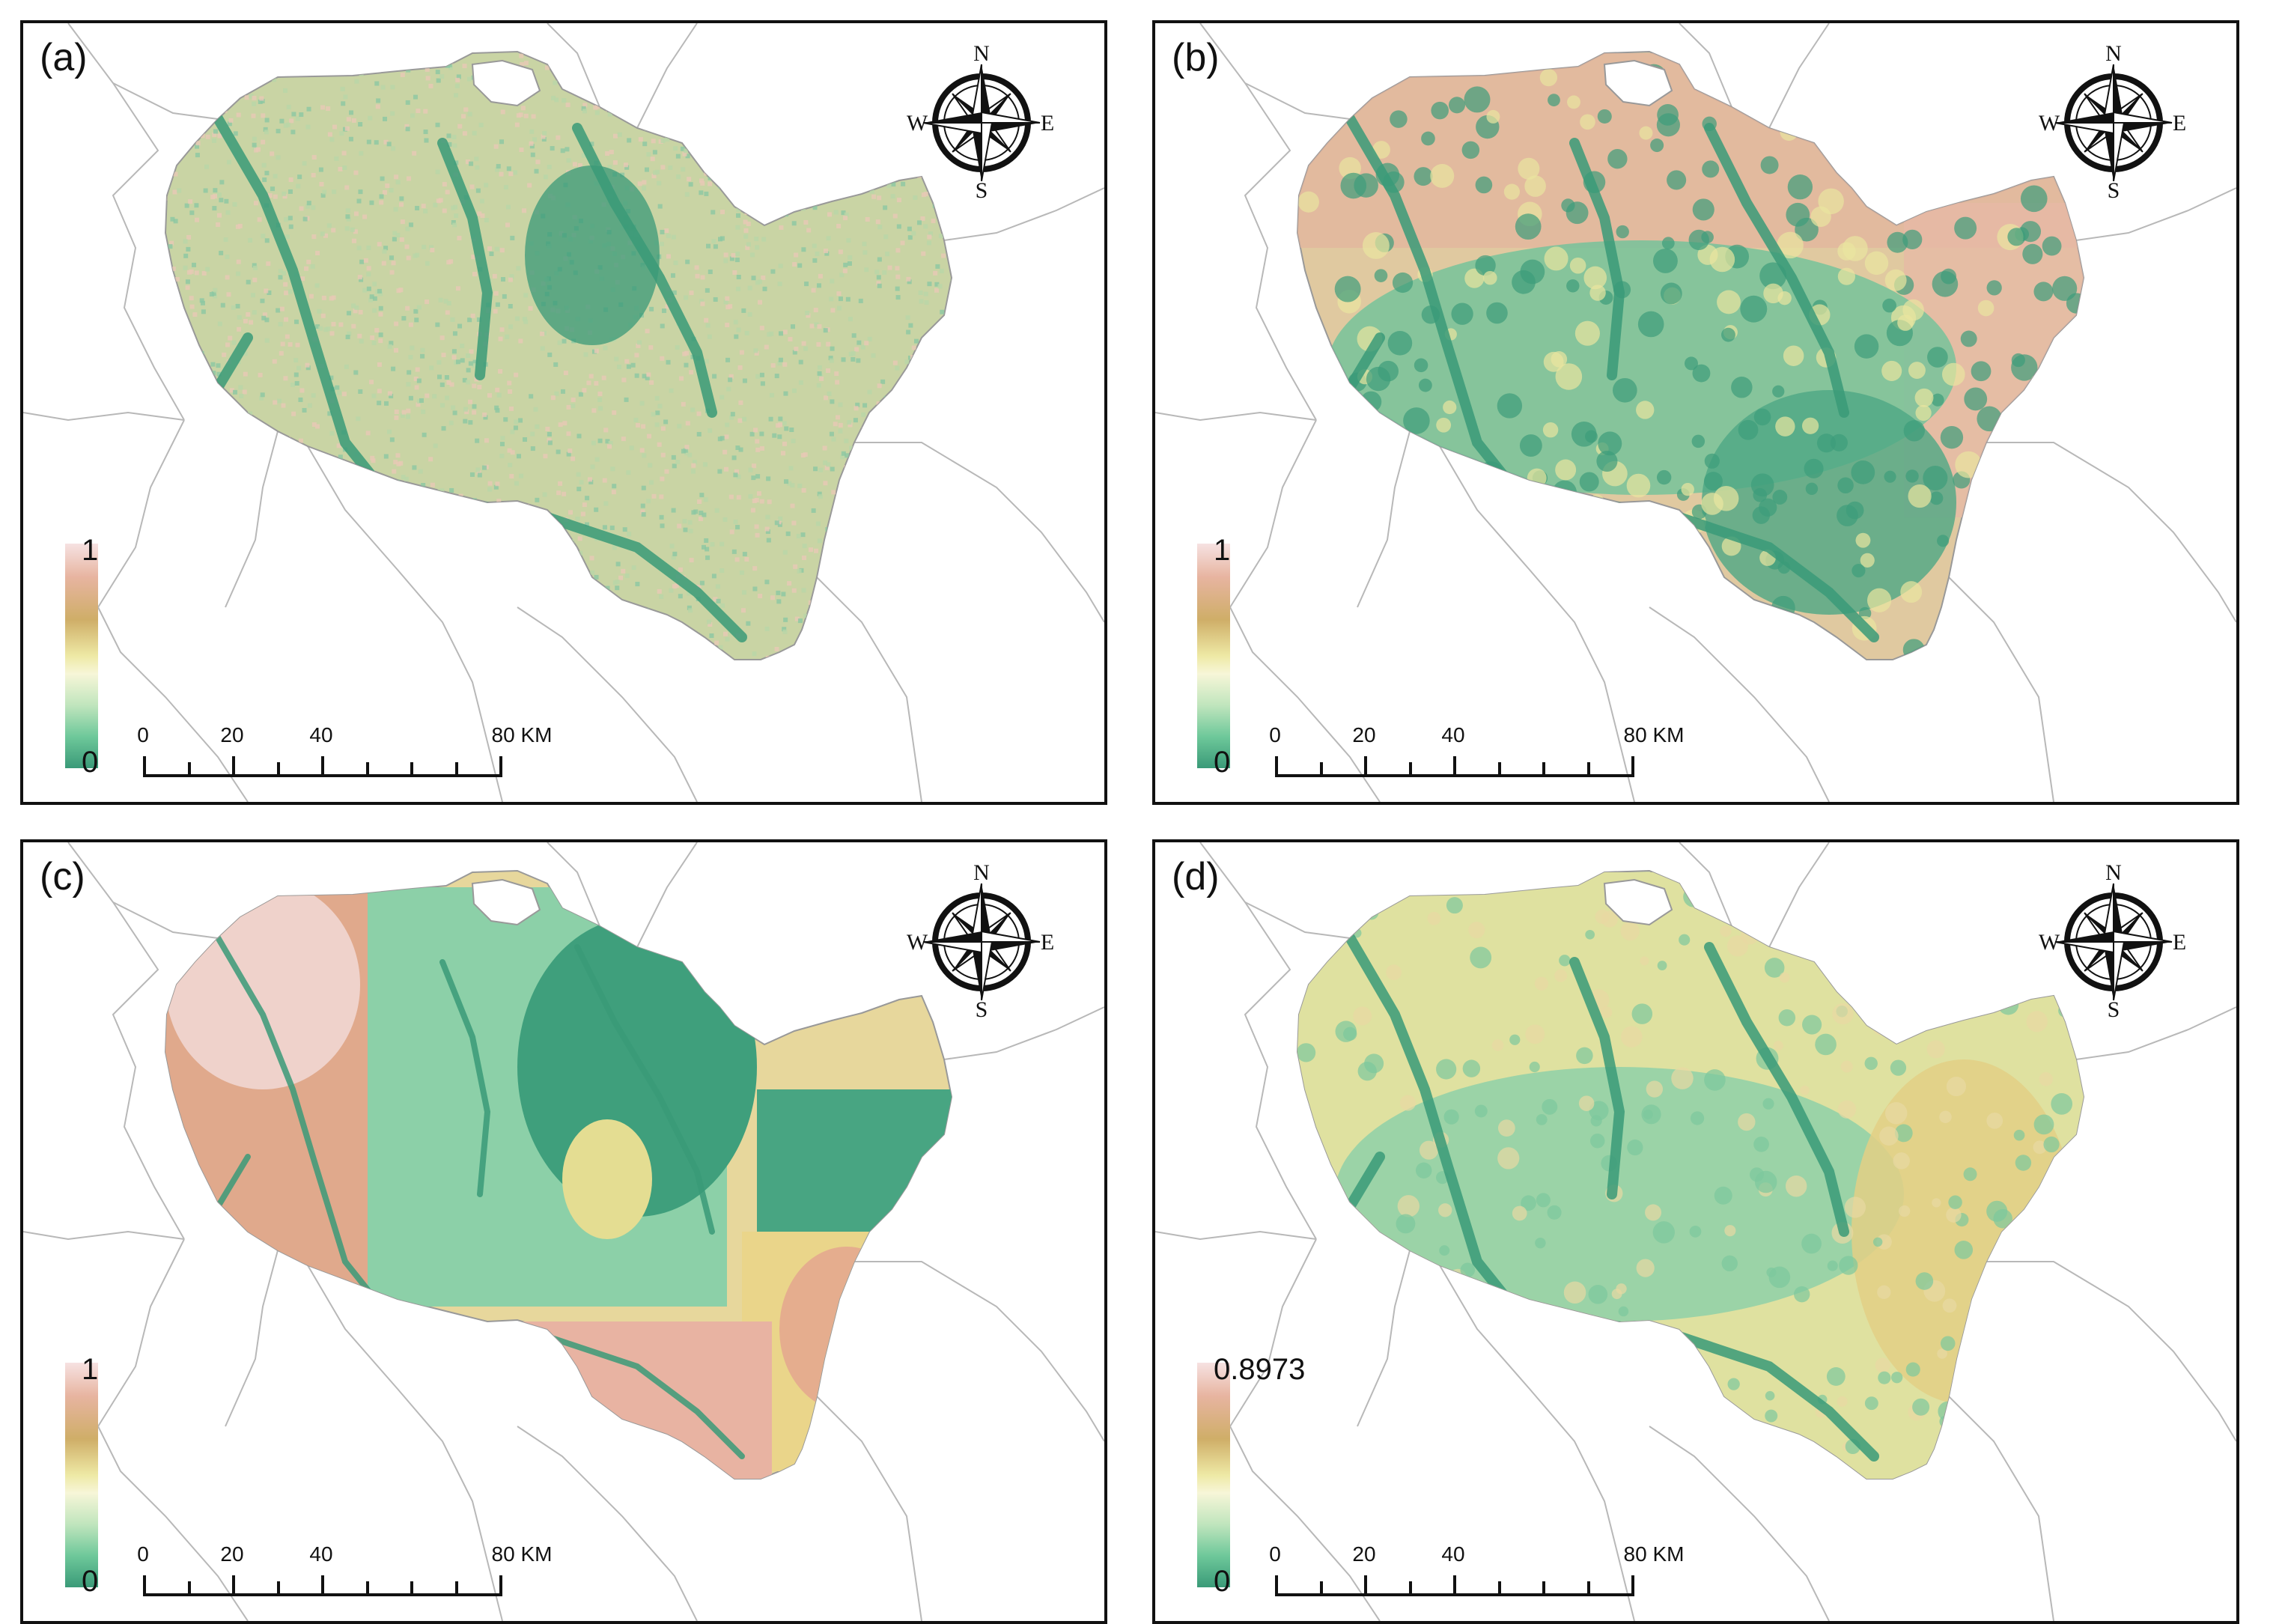 The height and width of the screenshot is (1624, 2282). Describe the element at coordinates (64, 58) in the screenshot. I see `panel-label: (a)` at that location.